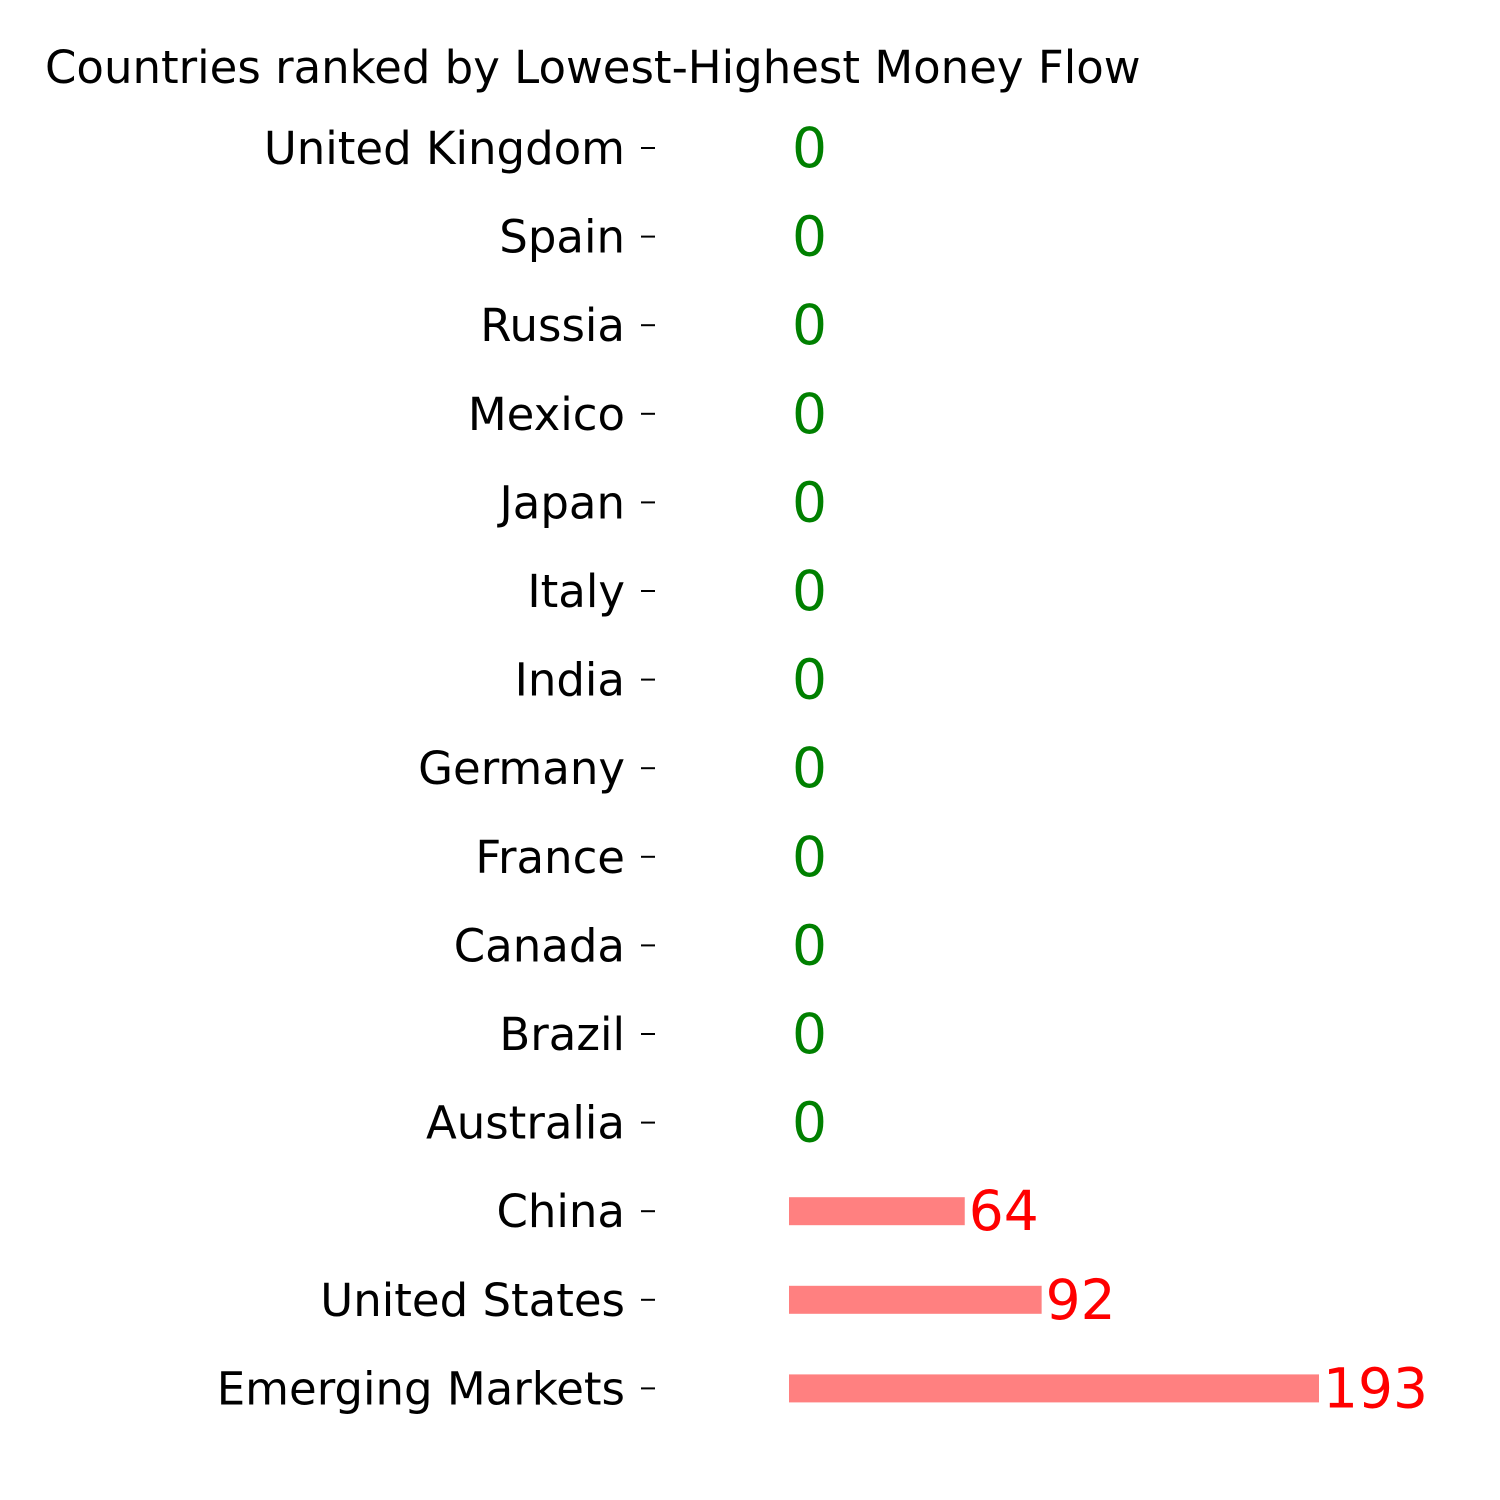 Image resolution: width=1500 pixels, height=1500 pixels. Describe the element at coordinates (1054, 1388) in the screenshot. I see `bar-emerging-markets` at that location.